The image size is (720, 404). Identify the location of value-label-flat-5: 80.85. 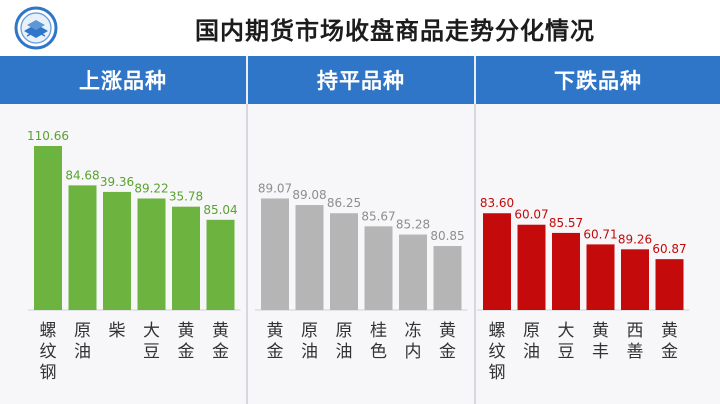
(447, 236).